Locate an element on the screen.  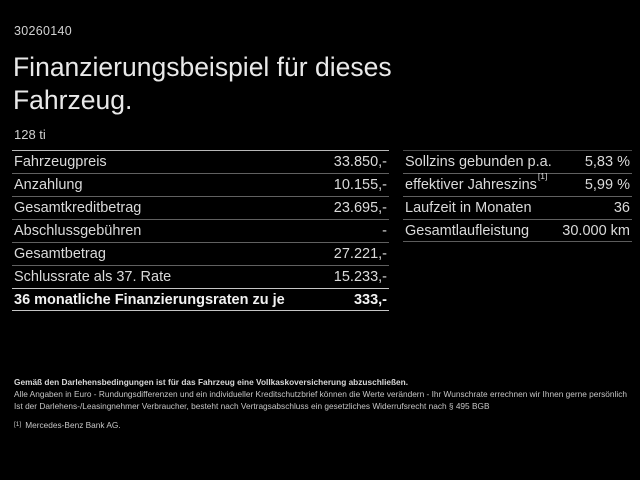
row-value: 27.221,- is located at coordinates (360, 254).